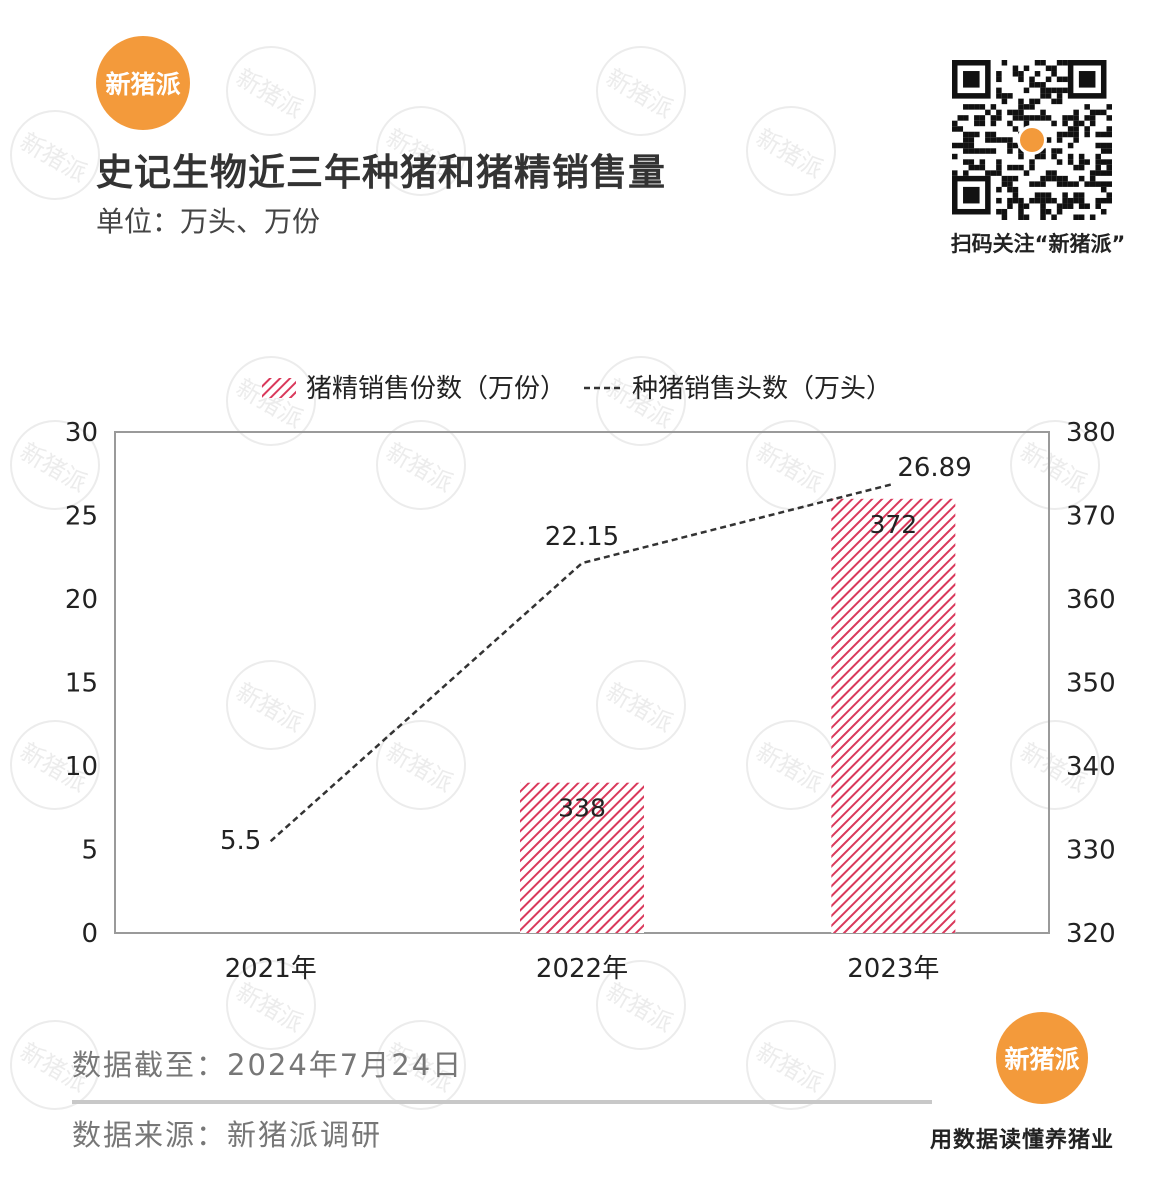 The width and height of the screenshot is (1174, 1181). What do you see at coordinates (1091, 767) in the screenshot?
I see `y-right-tick-label: 340` at bounding box center [1091, 767].